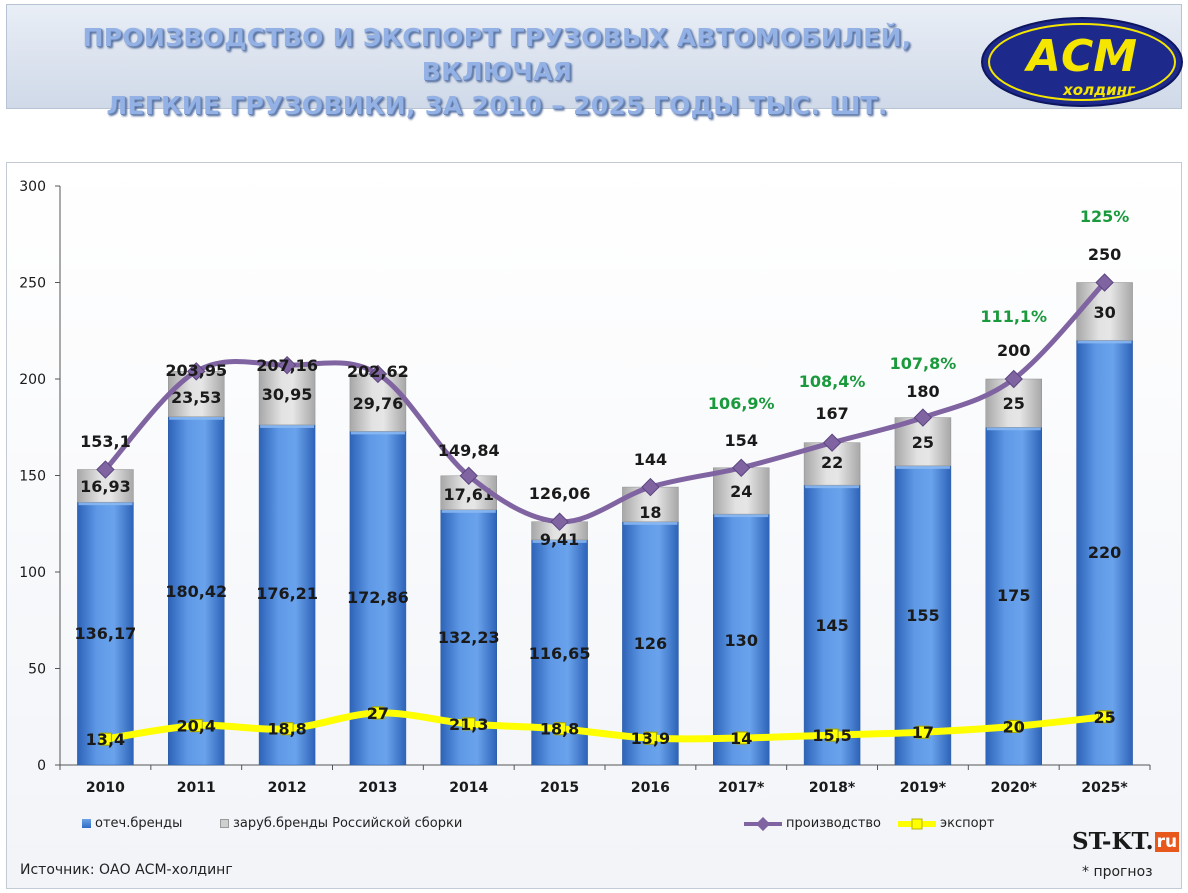  I want to click on production-label: 202,62, so click(378, 371).